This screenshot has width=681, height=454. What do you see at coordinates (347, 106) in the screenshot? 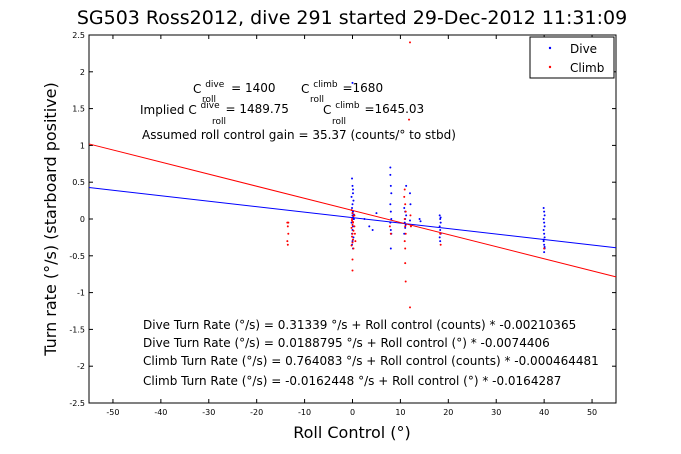
I see `implied-climb-sup: climb` at bounding box center [347, 106].